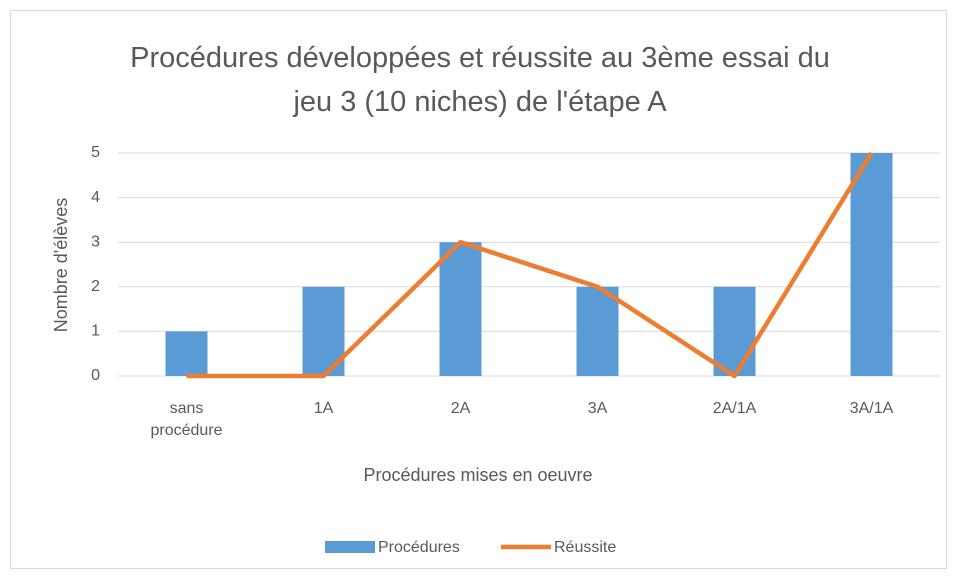  Describe the element at coordinates (585, 547) in the screenshot. I see `legend-label: Réussite` at that location.